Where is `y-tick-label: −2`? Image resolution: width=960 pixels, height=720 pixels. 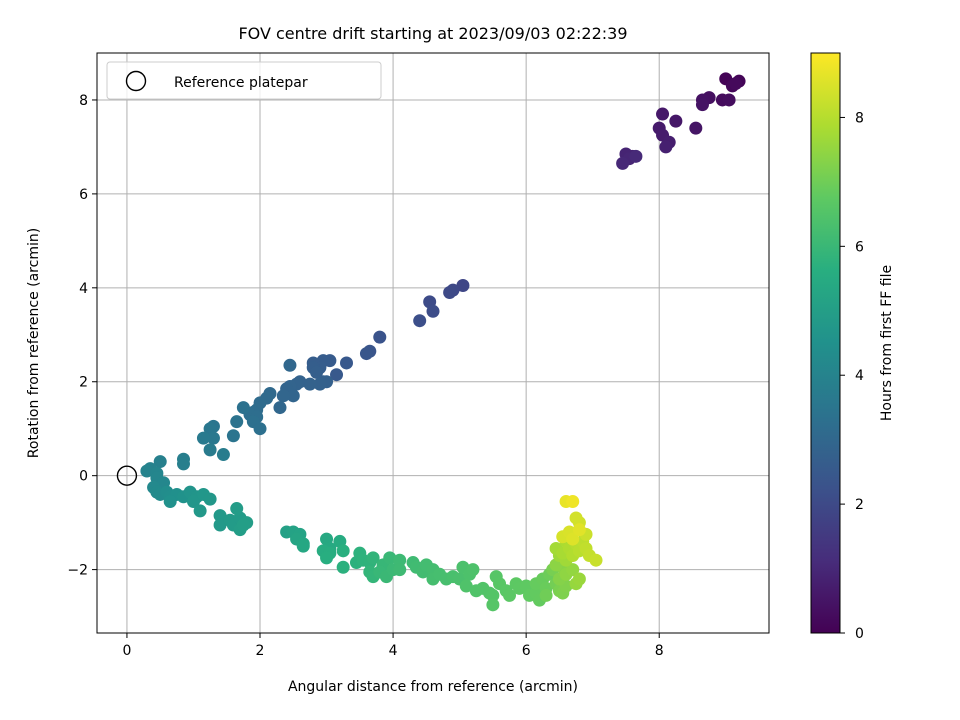
y-tick-label: −2 is located at coordinates (77, 571).